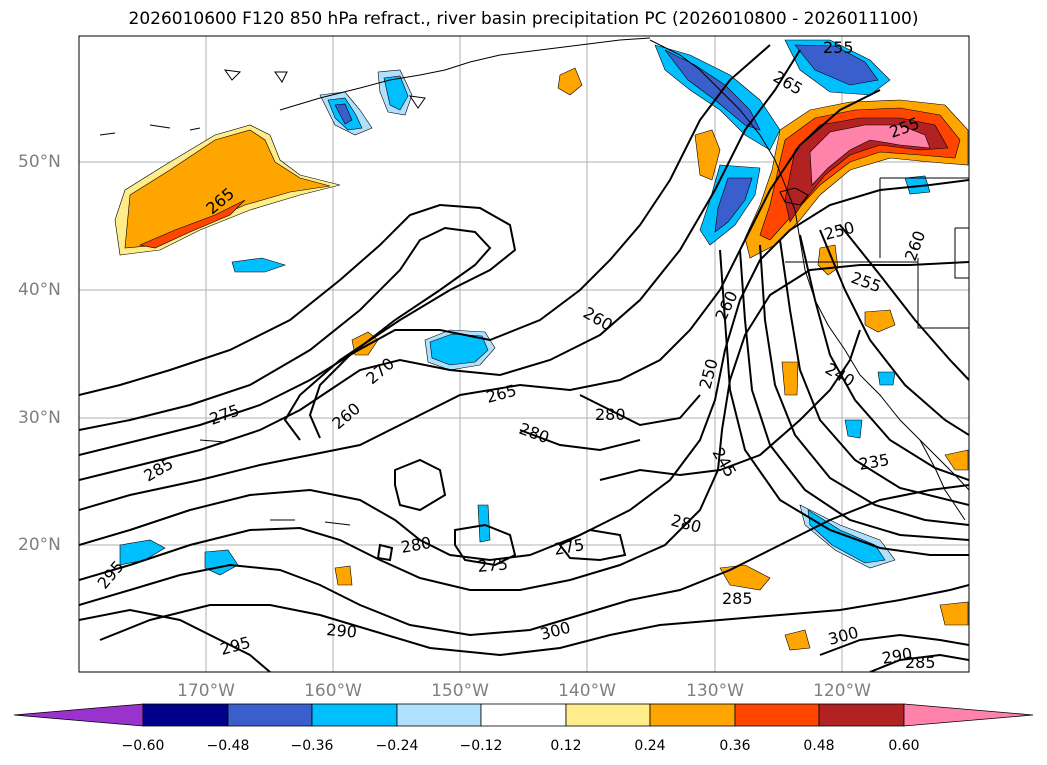  Describe the element at coordinates (840, 375) in the screenshot. I see `contour-label: 240` at that location.